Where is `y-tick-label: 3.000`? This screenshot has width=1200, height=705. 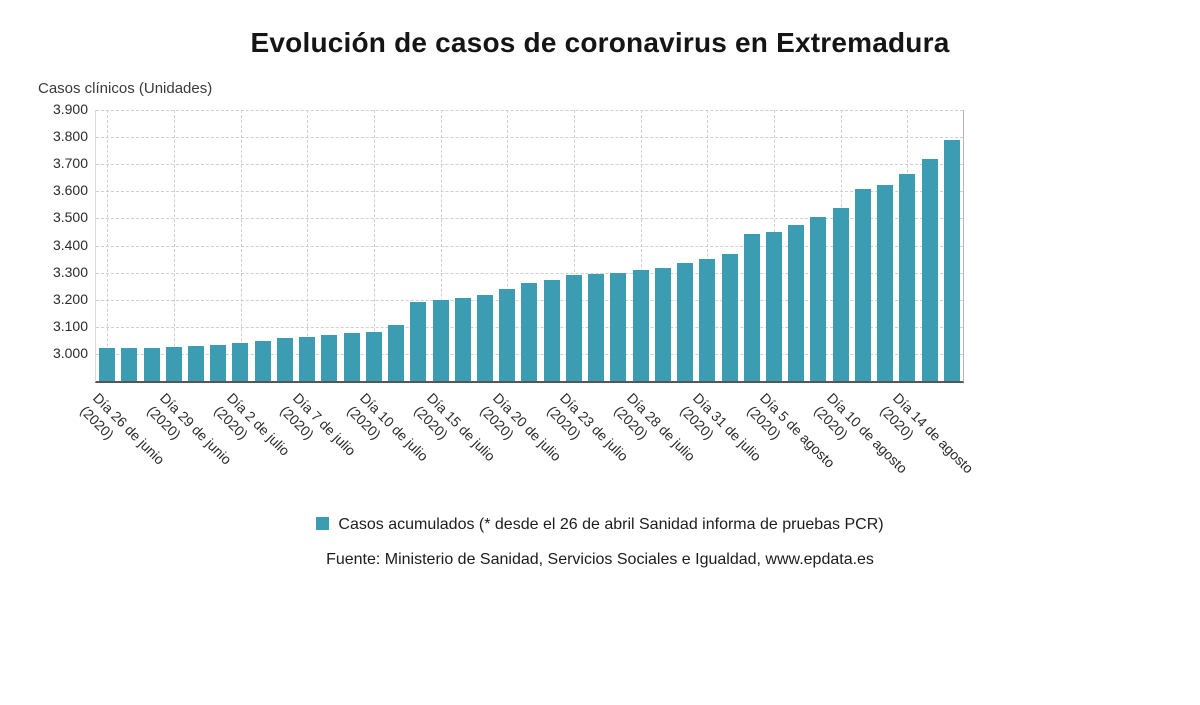 y-tick-label: 3.000 is located at coordinates (70, 352).